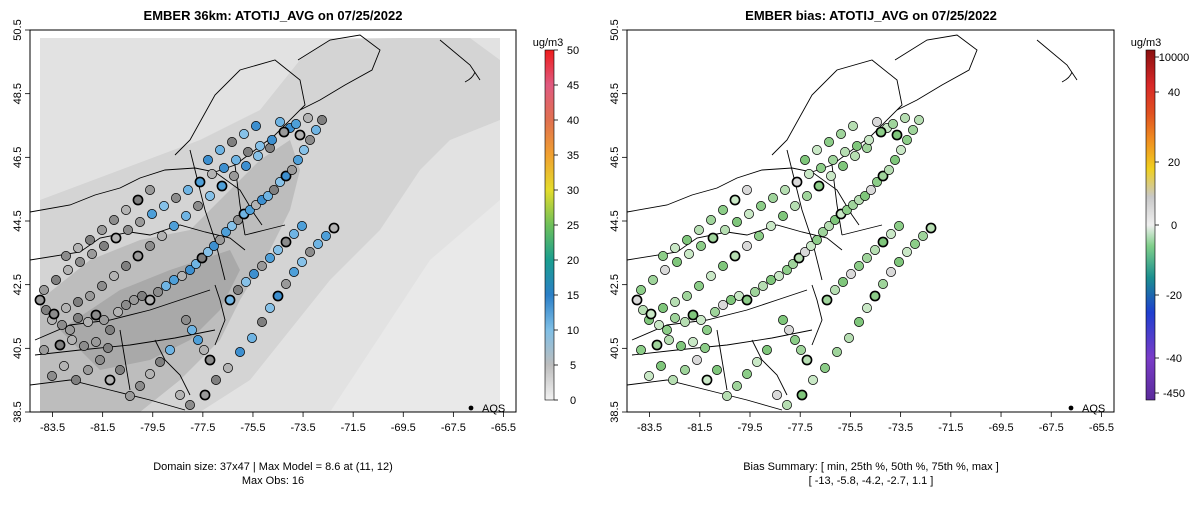 This screenshot has height=507, width=1200. Describe the element at coordinates (871, 15) in the screenshot. I see `bias-title: EMBER bias: ATOTIJ_AVG on 07/25/2022` at that location.